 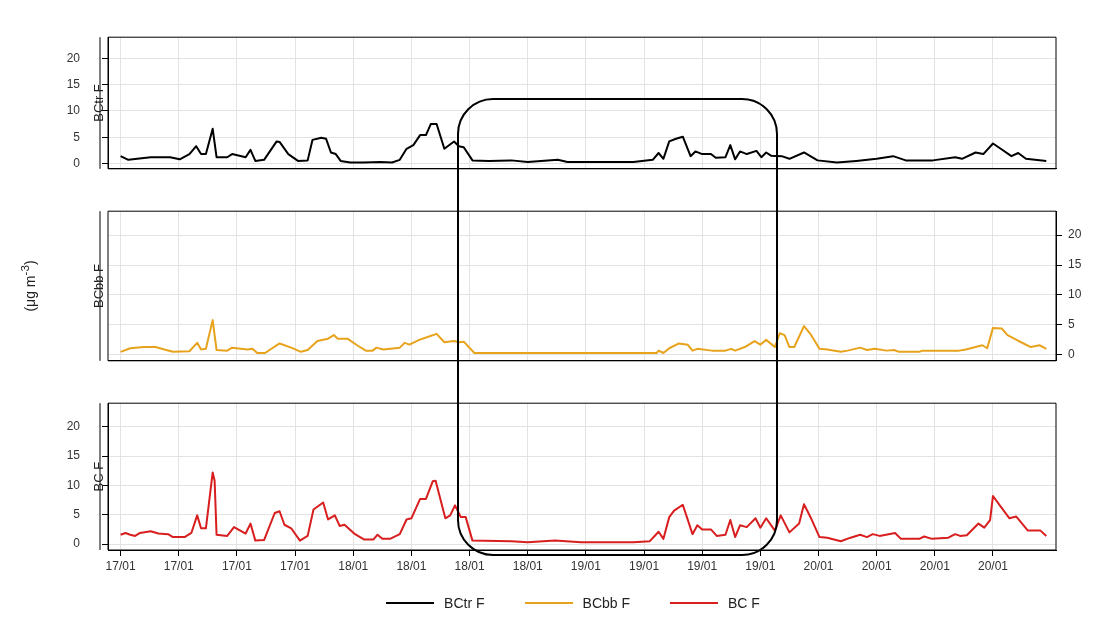 I want to click on text: BCtr F, so click(x=99, y=103).